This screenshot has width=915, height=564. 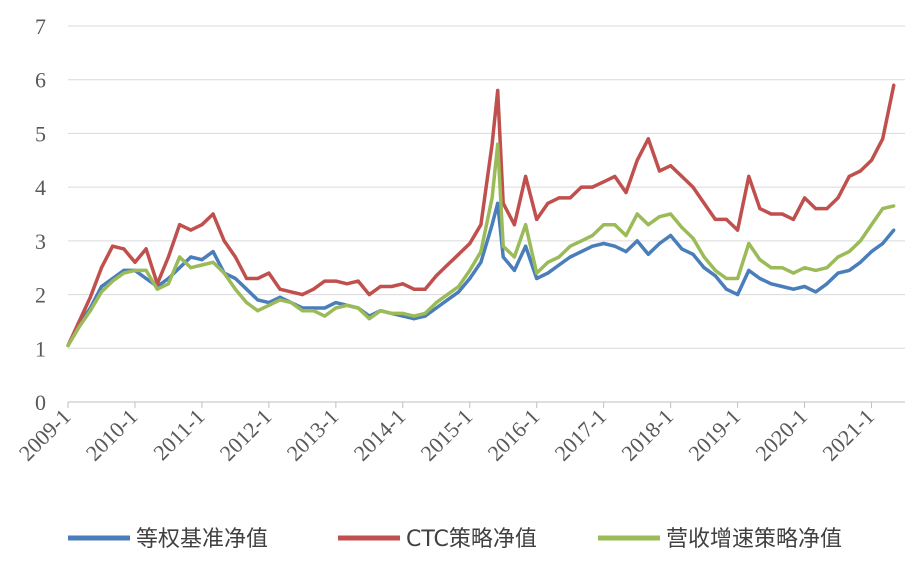 What do you see at coordinates (40, 133) in the screenshot?
I see `y-tick-label: 5` at bounding box center [40, 133].